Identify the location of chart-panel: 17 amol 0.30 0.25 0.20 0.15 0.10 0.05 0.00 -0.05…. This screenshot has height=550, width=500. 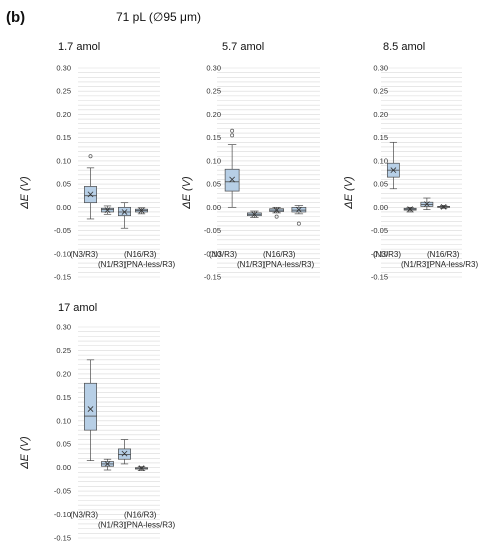
(97, 422).